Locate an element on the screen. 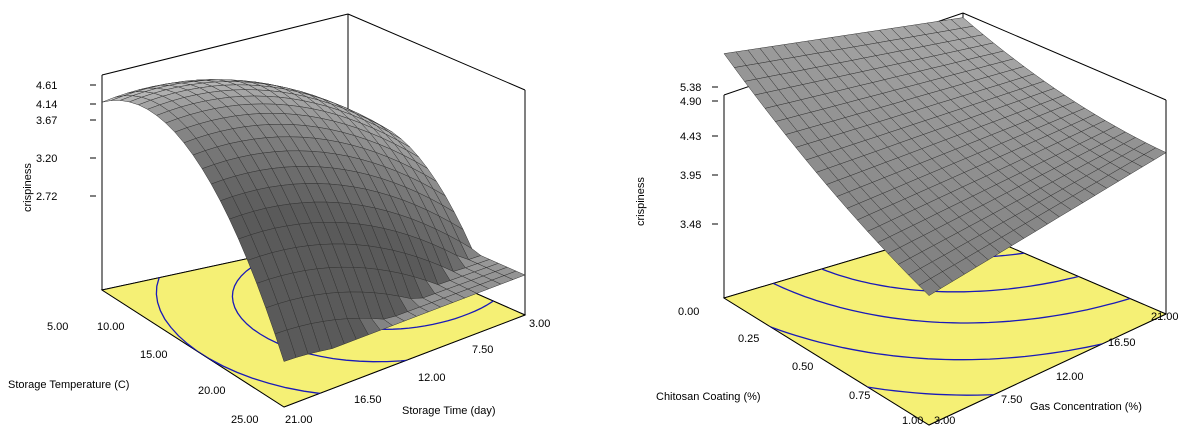 This screenshot has width=1204, height=427. left-z-axis-label: crispiness is located at coordinates (28, 187).